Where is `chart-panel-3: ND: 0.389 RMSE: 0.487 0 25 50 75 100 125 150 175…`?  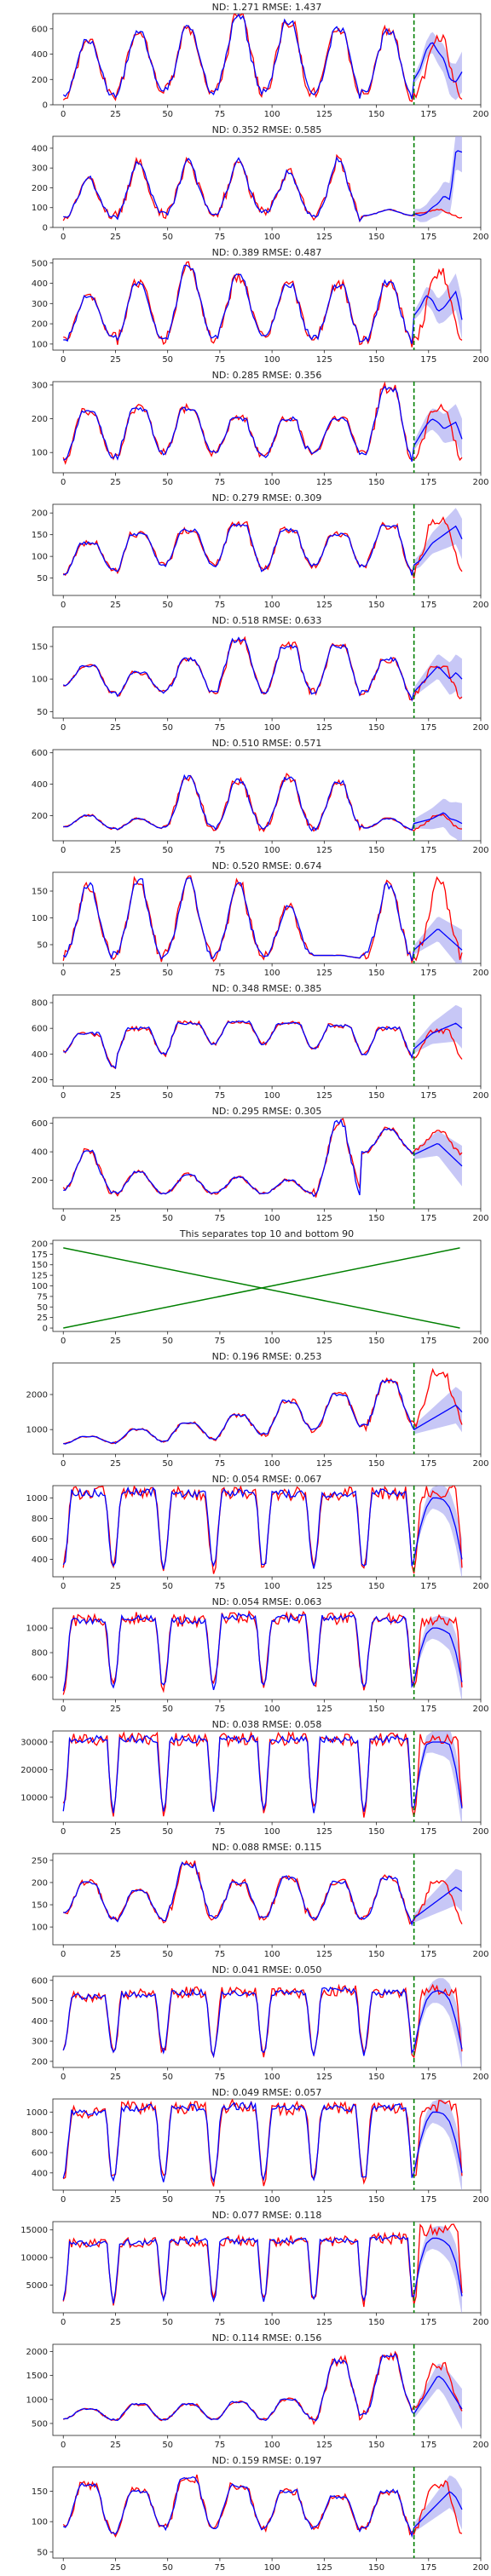 chart-panel-3: ND: 0.389 RMSE: 0.487 0 25 50 75 100 125 150 175… is located at coordinates (260, 306).